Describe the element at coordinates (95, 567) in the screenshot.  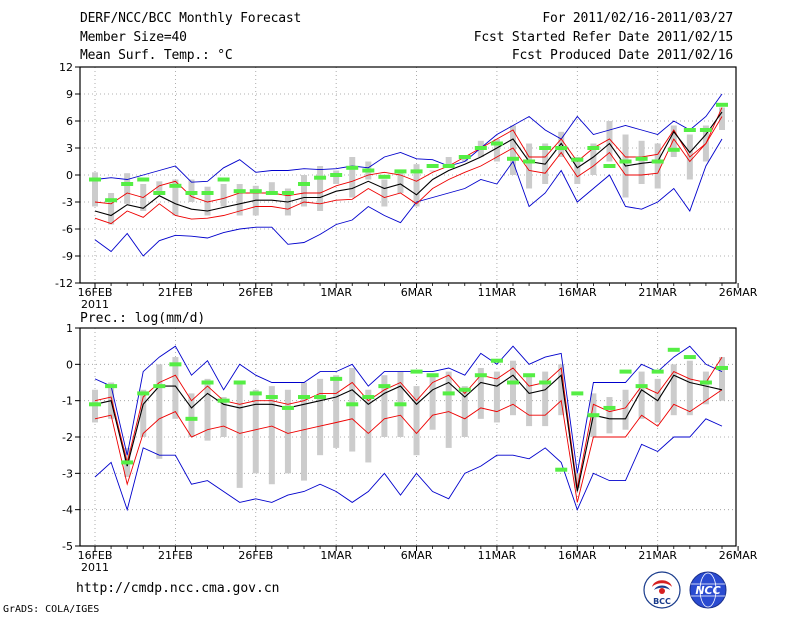
I see `precipitation-year-label: 2011` at that location.